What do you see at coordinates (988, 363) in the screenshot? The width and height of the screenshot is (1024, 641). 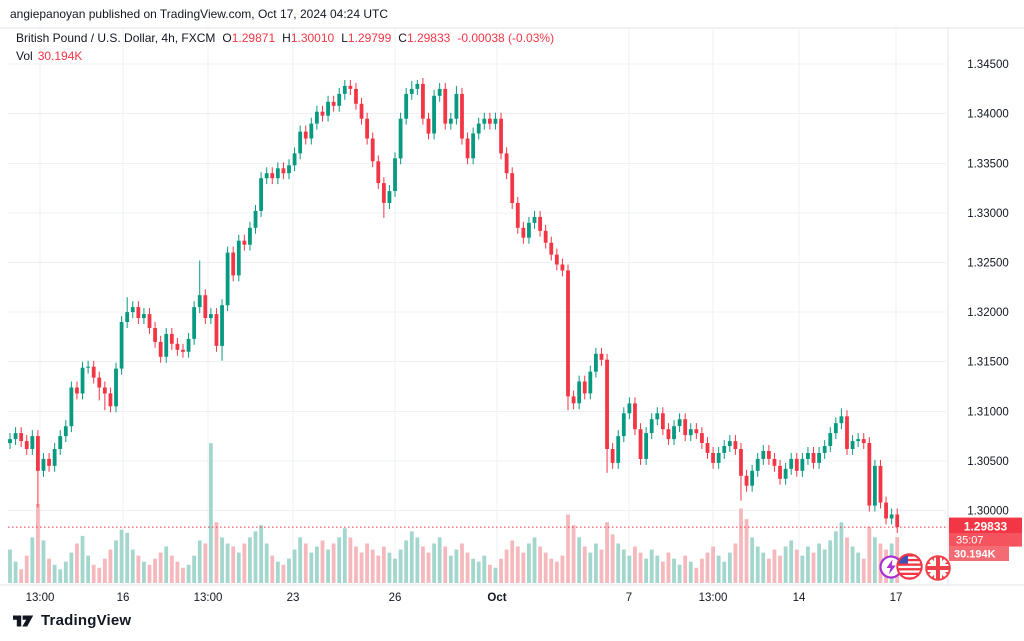 I see `svg-text: 1.31500` at bounding box center [988, 363].